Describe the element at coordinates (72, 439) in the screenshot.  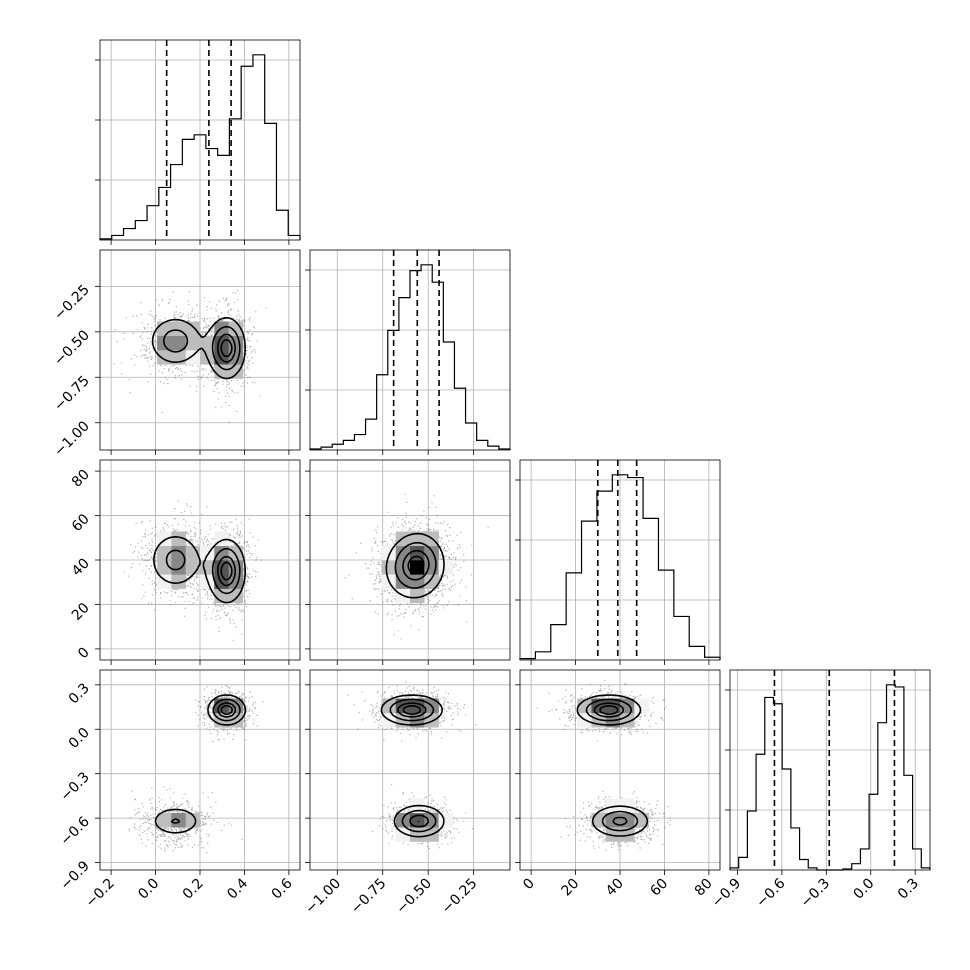
I see `y-tick-label: −1.00` at that location.